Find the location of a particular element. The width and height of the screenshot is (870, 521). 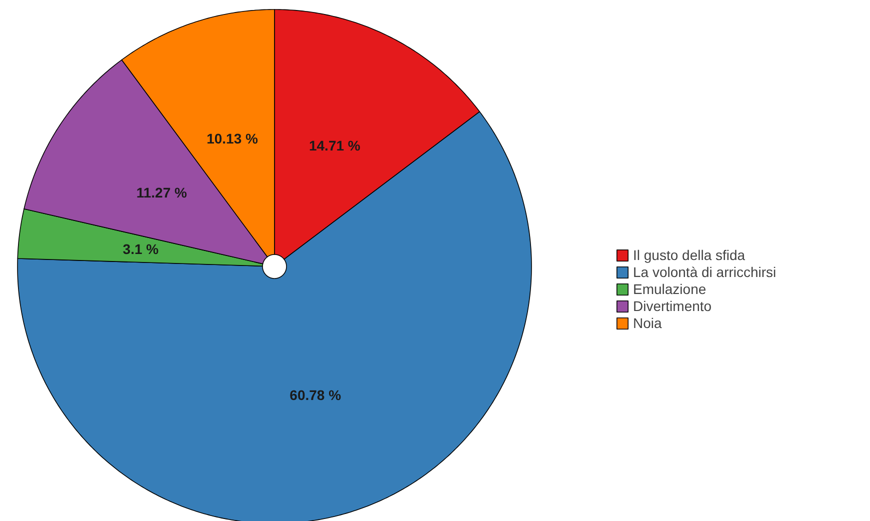

data-label: 60.78 % is located at coordinates (316, 395).